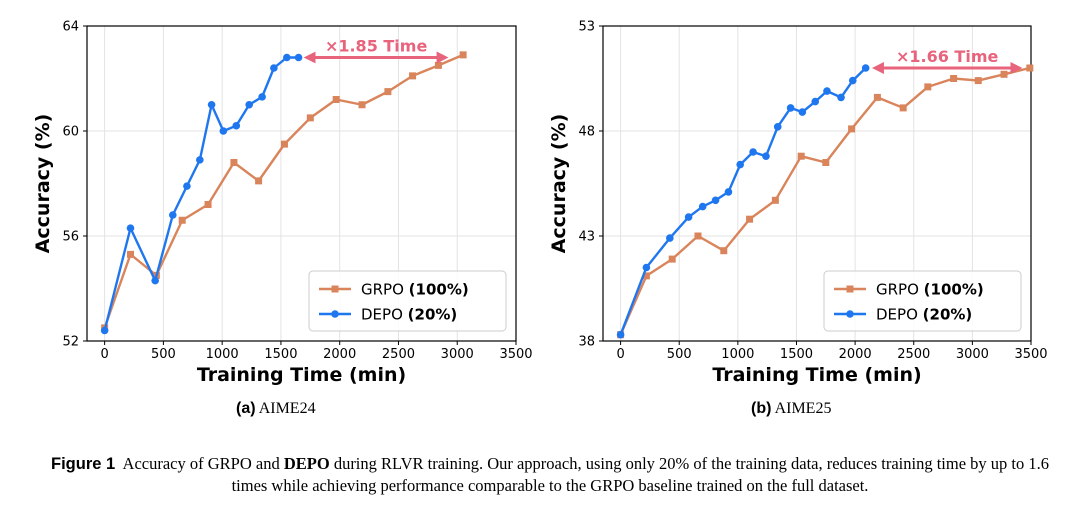 Image resolution: width=1080 pixels, height=531 pixels. Describe the element at coordinates (433, 315) in the screenshot. I see `chart-a-legend-depo-share: (20%)` at that location.